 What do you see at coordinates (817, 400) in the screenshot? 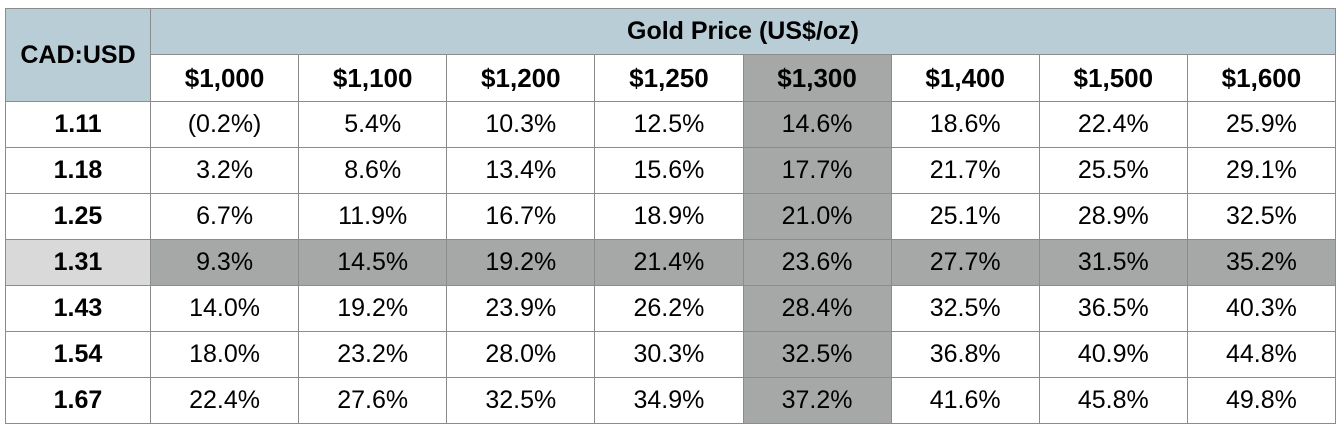
I see `table-cell: 37.2%` at bounding box center [817, 400].